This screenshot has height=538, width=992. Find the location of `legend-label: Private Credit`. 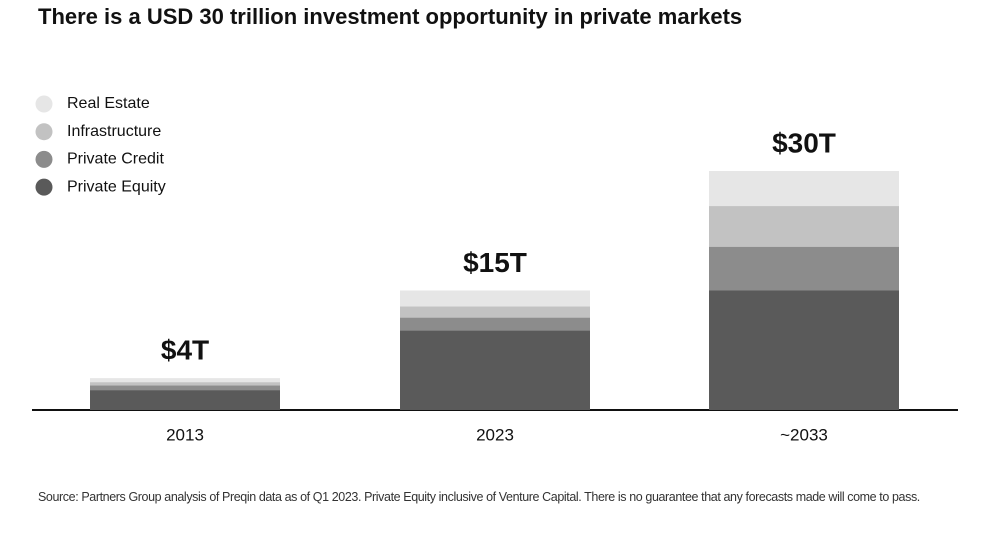

legend-label: Private Credit is located at coordinates (115, 159).